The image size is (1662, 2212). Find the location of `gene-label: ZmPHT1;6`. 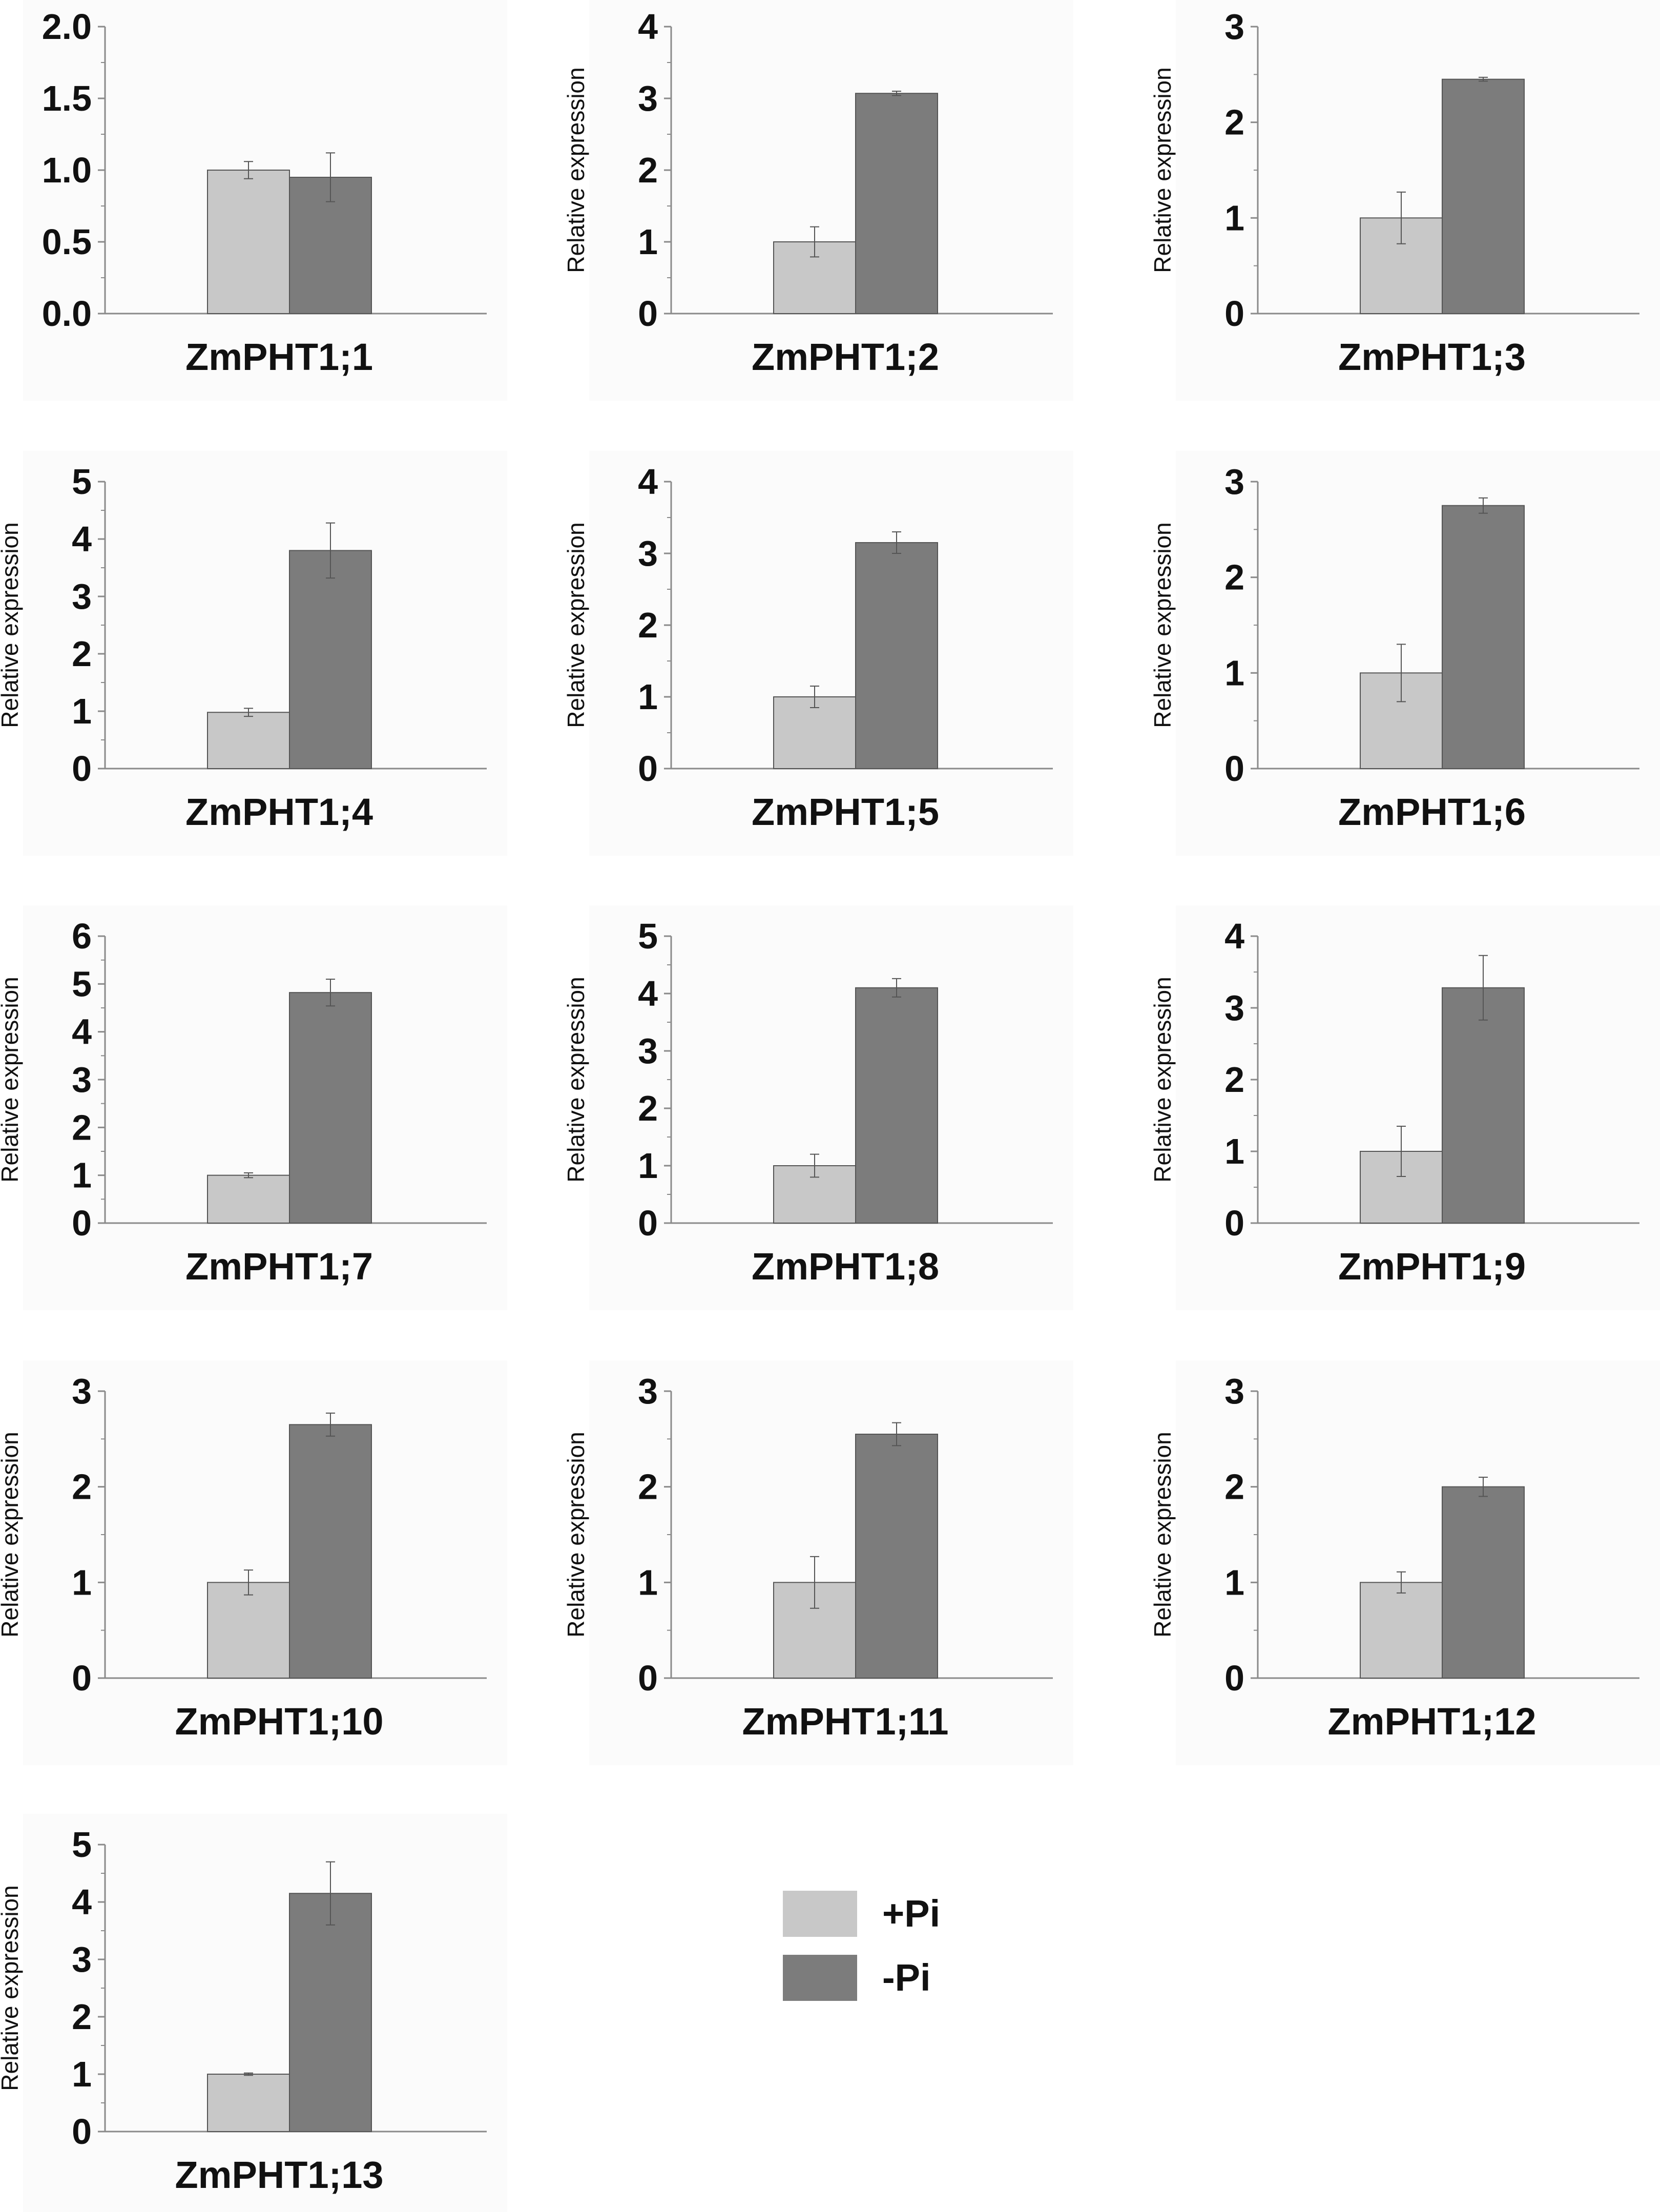

gene-label: ZmPHT1;6 is located at coordinates (1432, 812).